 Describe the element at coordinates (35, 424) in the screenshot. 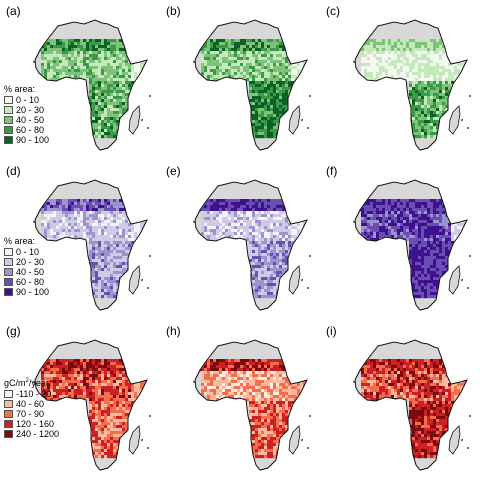

I see `legend-label: 120 - 160` at that location.